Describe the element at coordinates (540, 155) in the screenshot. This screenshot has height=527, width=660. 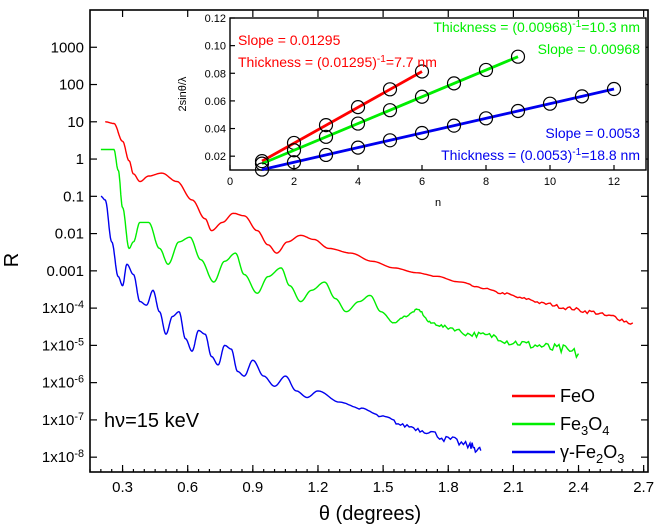
I see `inset-annotation: Thickness = (0.0053)-1=18.8 nm` at that location.